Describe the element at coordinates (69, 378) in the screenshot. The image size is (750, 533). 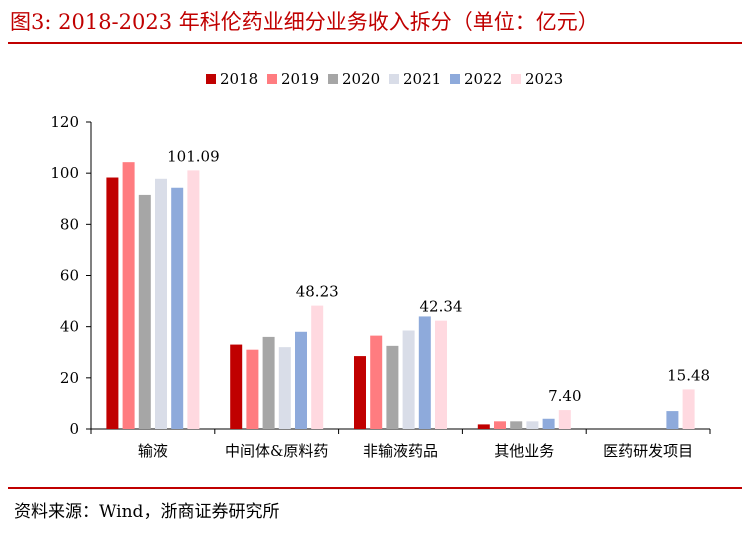
I see `y-tick-label: 20` at that location.